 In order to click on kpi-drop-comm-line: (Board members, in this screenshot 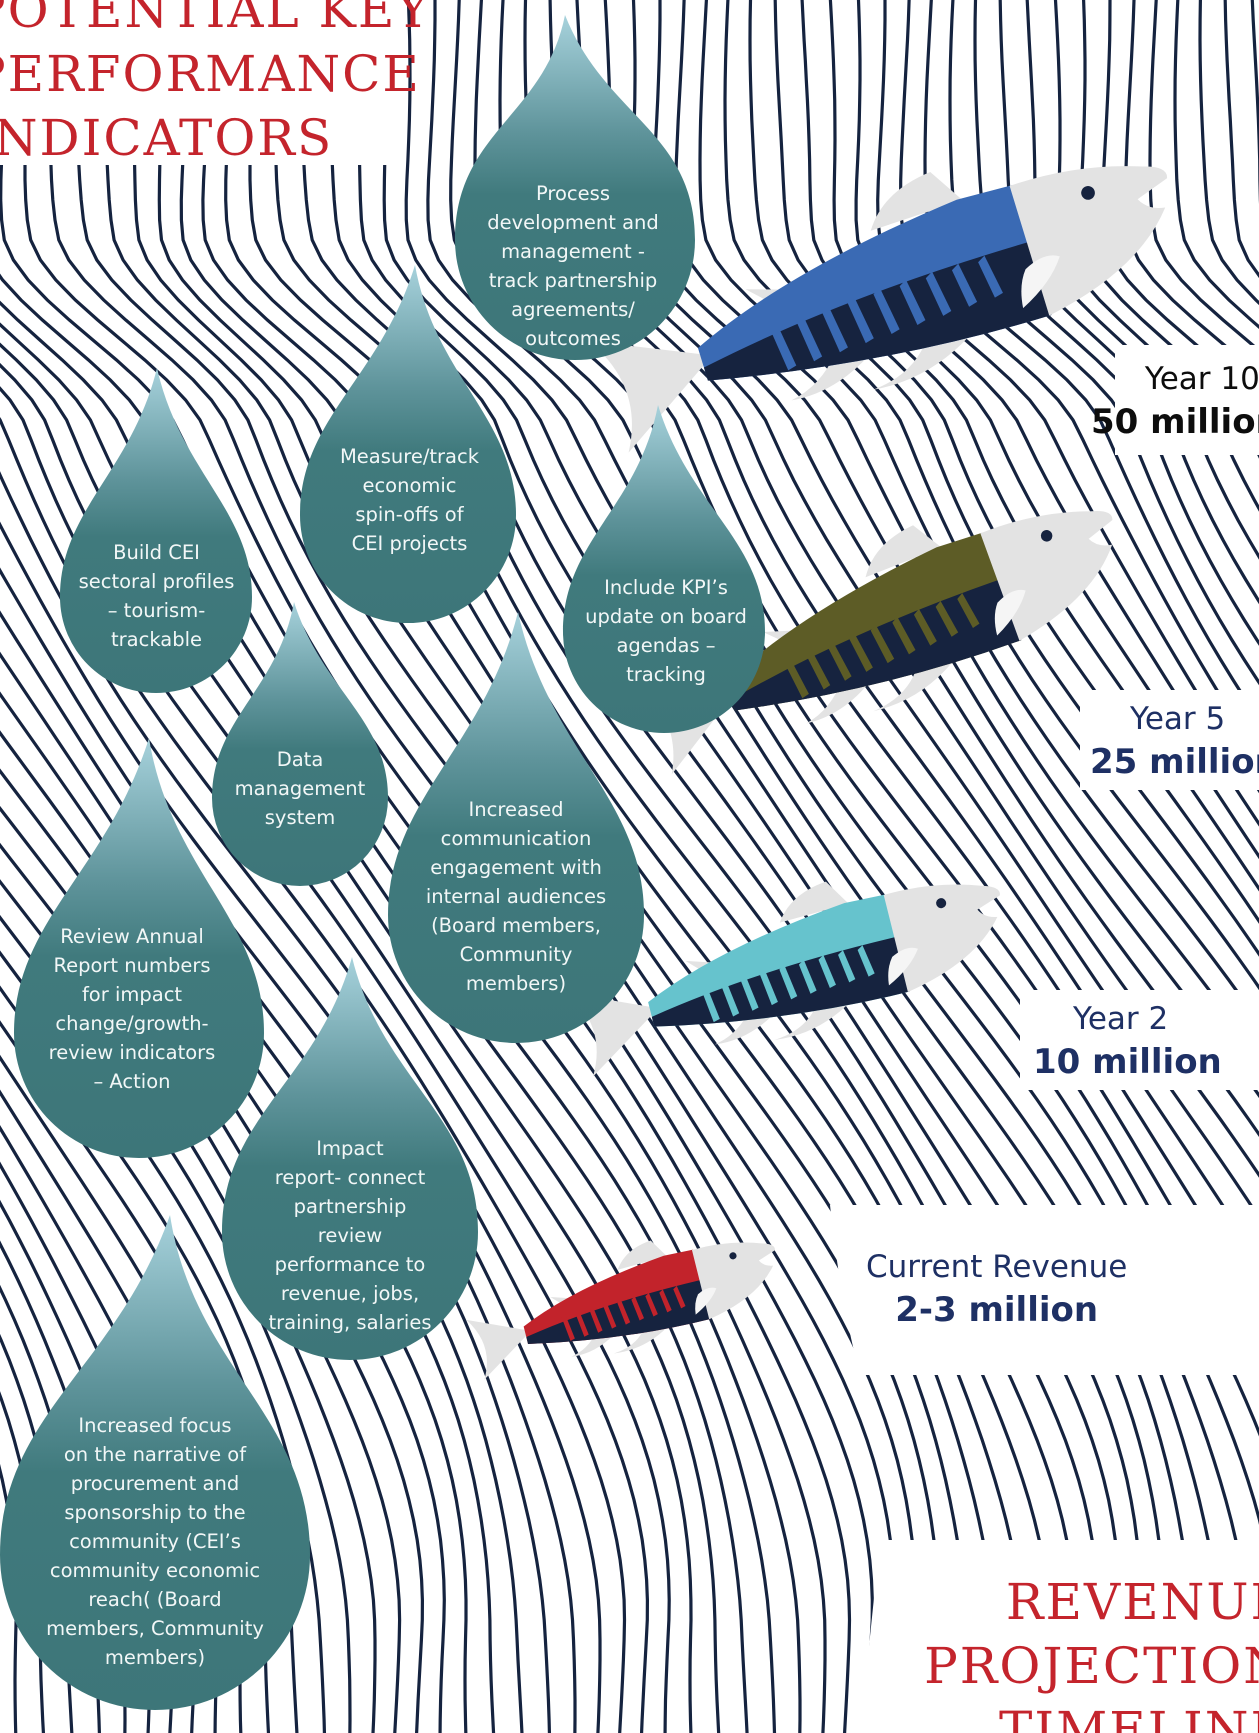, I will do `click(516, 925)`.